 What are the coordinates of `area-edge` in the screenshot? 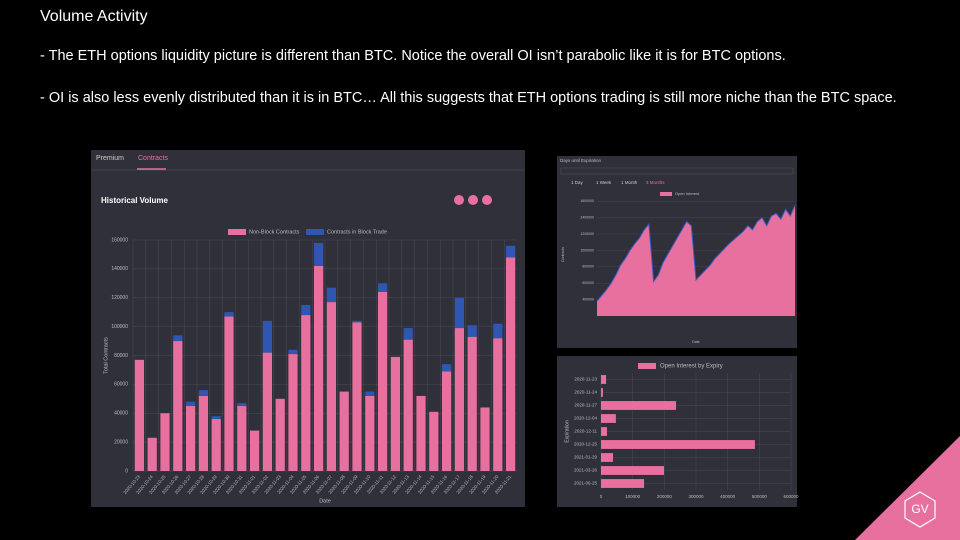 It's located at (696, 253).